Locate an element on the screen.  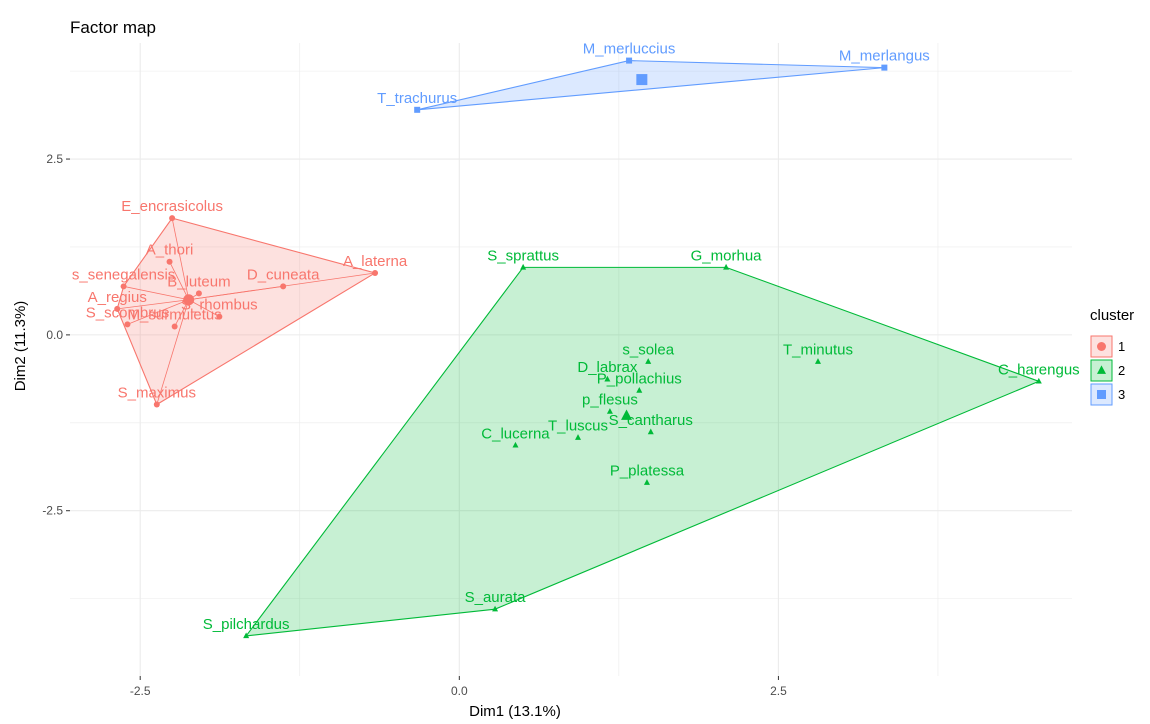
legend-label-2: 2 is located at coordinates (1121, 370).